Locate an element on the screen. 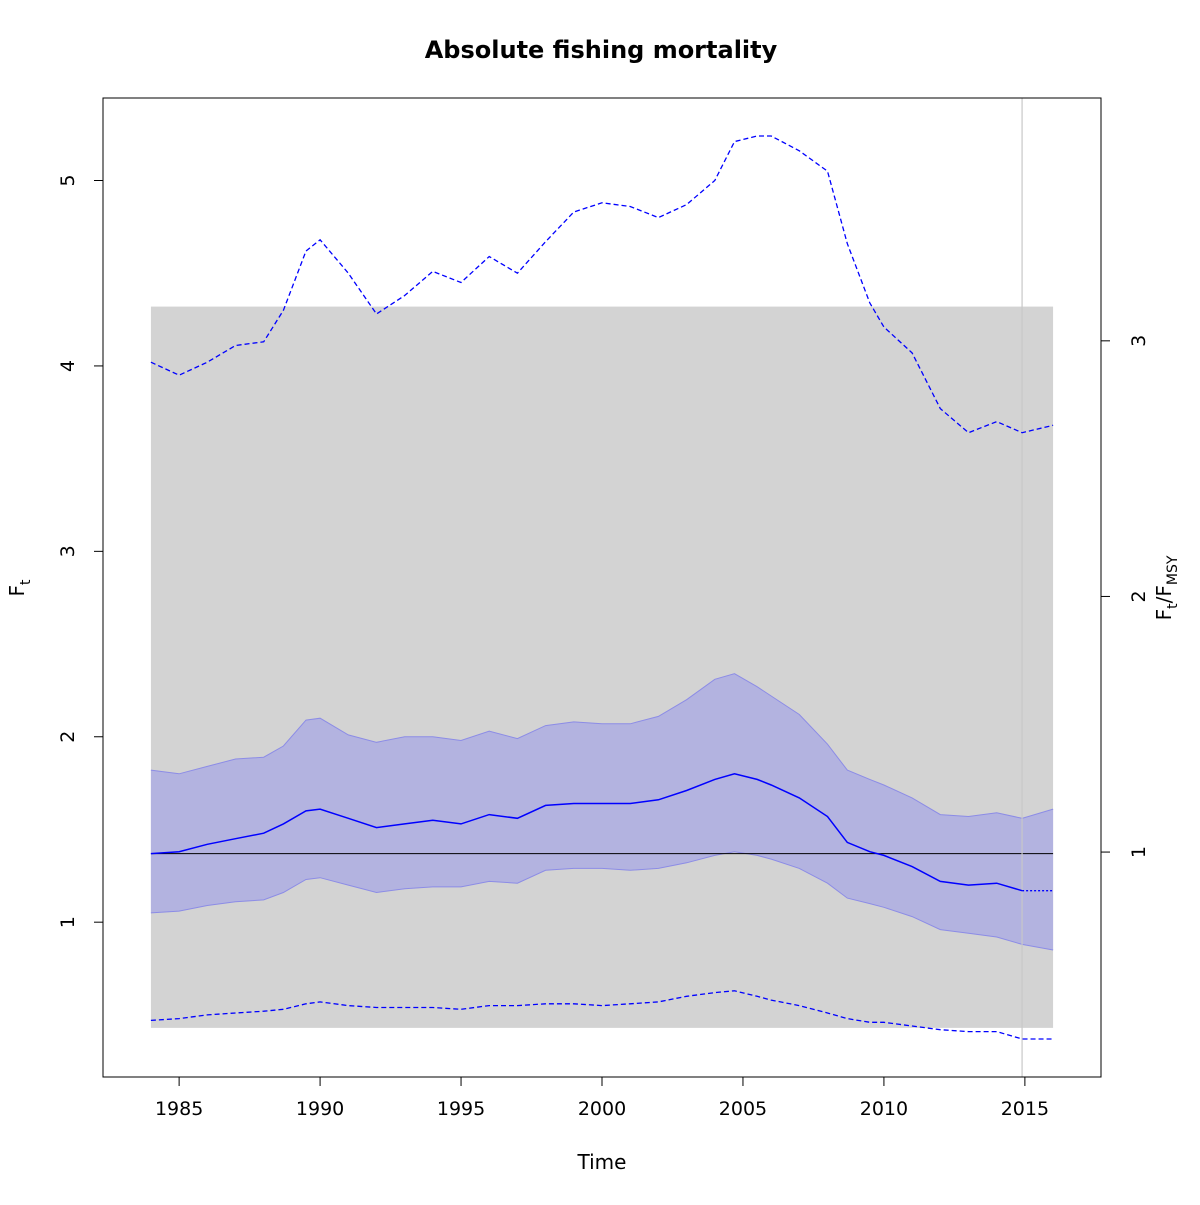  y-axis-label-base: F is located at coordinates (17, 591).